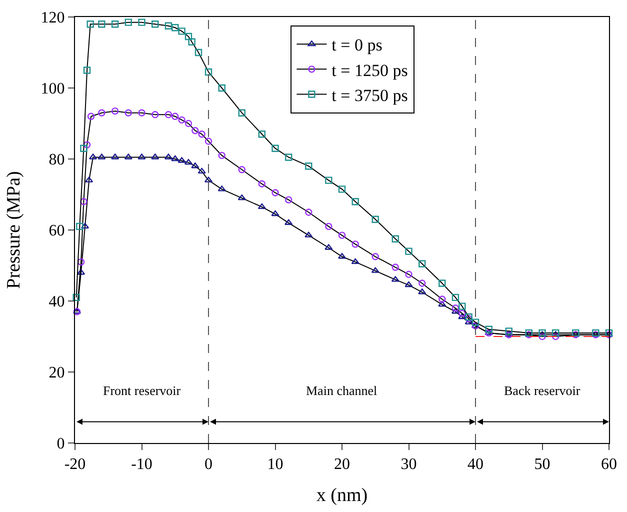 Image resolution: width=627 pixels, height=512 pixels. I want to click on y-tick-label: 120, so click(52, 18).